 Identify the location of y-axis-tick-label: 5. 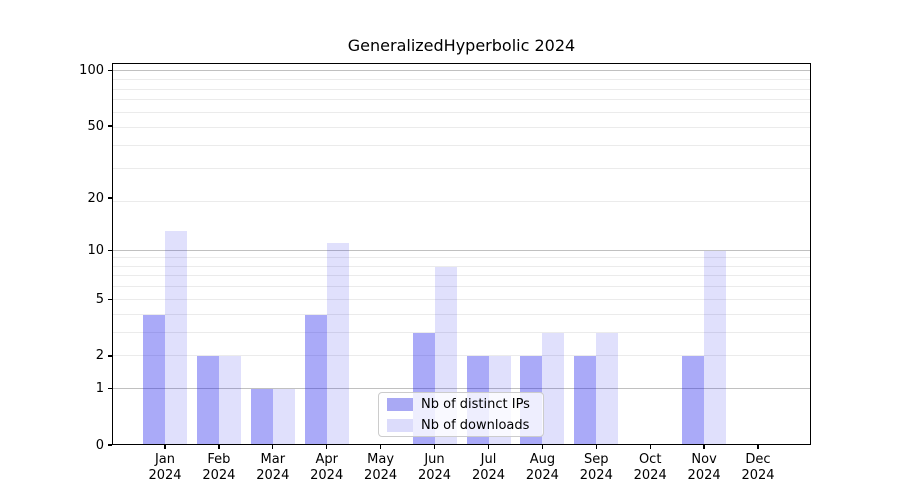
(99, 300).